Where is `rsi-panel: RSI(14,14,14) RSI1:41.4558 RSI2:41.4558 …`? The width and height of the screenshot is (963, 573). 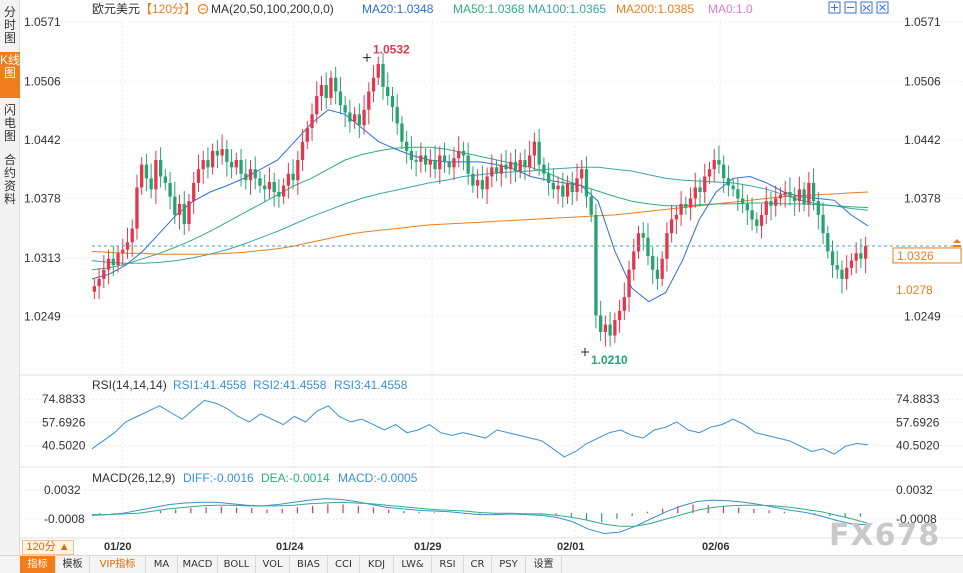
rsi-panel: RSI(14,14,14) RSI1:41.4558 RSI2:41.4558 … is located at coordinates (491, 416).